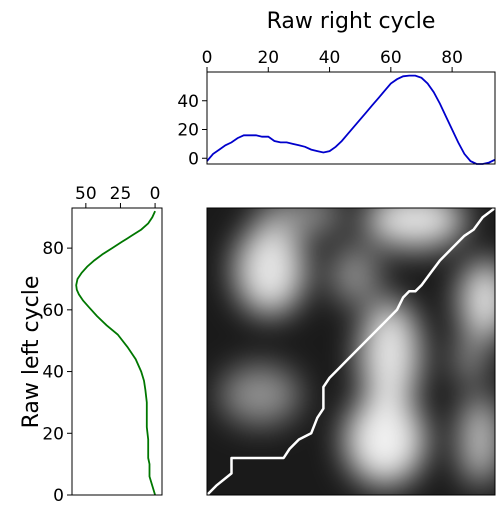 This screenshot has width=499, height=507. I want to click on top-x-tick-label: 40, so click(330, 58).